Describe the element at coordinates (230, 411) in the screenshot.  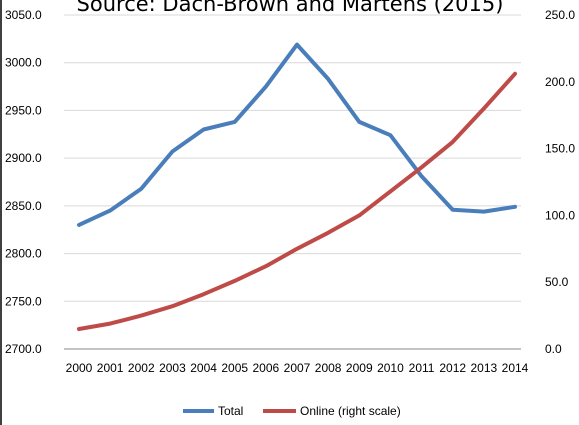
I see `legend-label-total: Total` at that location.